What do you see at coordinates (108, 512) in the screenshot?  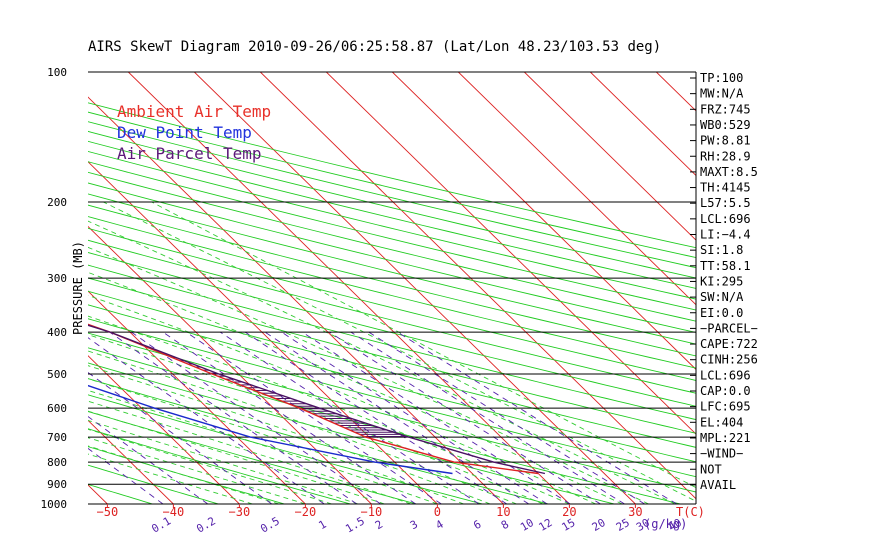 I see `bottom-temp-label: −50` at bounding box center [108, 512].